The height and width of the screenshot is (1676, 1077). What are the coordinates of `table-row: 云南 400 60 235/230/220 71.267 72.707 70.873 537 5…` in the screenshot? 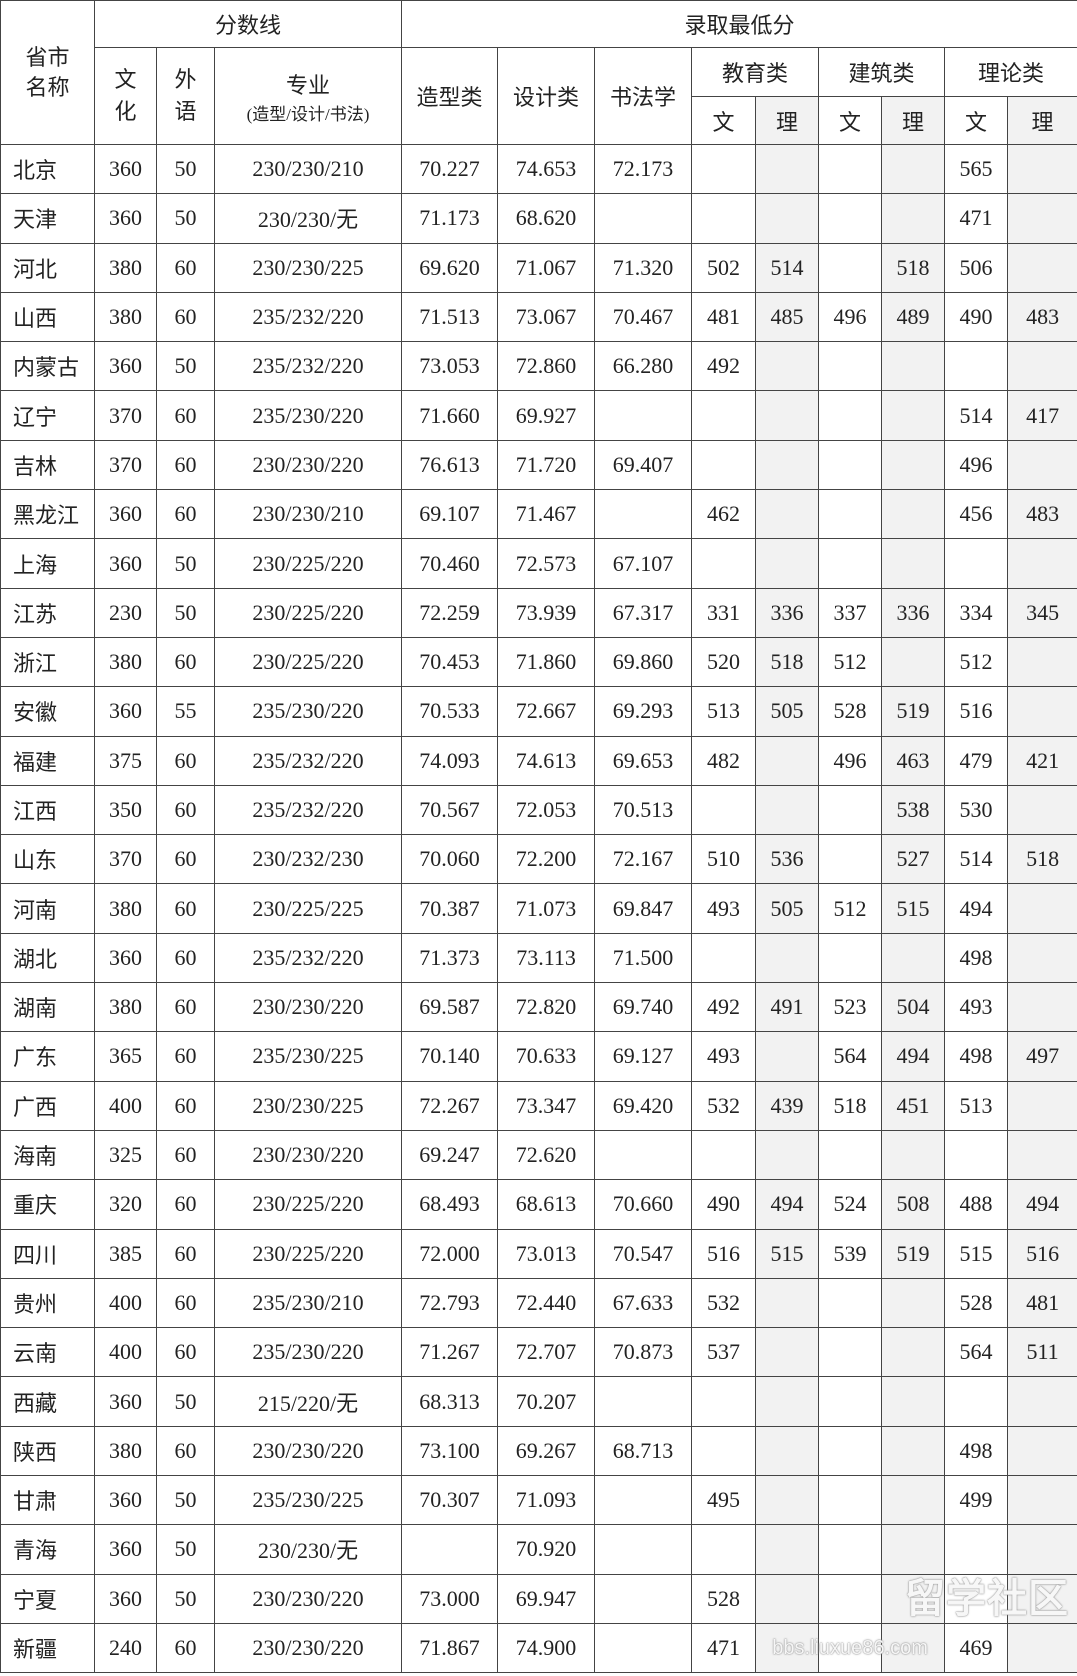 It's located at (538, 1352).